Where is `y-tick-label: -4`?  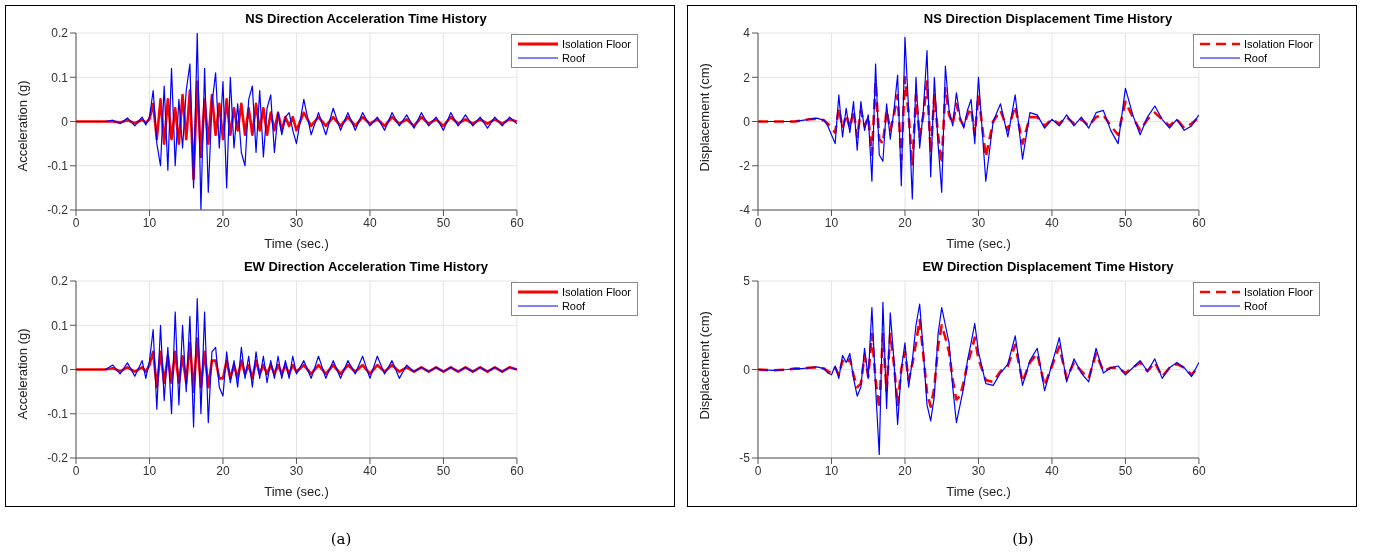 y-tick-label: -4 is located at coordinates (745, 210).